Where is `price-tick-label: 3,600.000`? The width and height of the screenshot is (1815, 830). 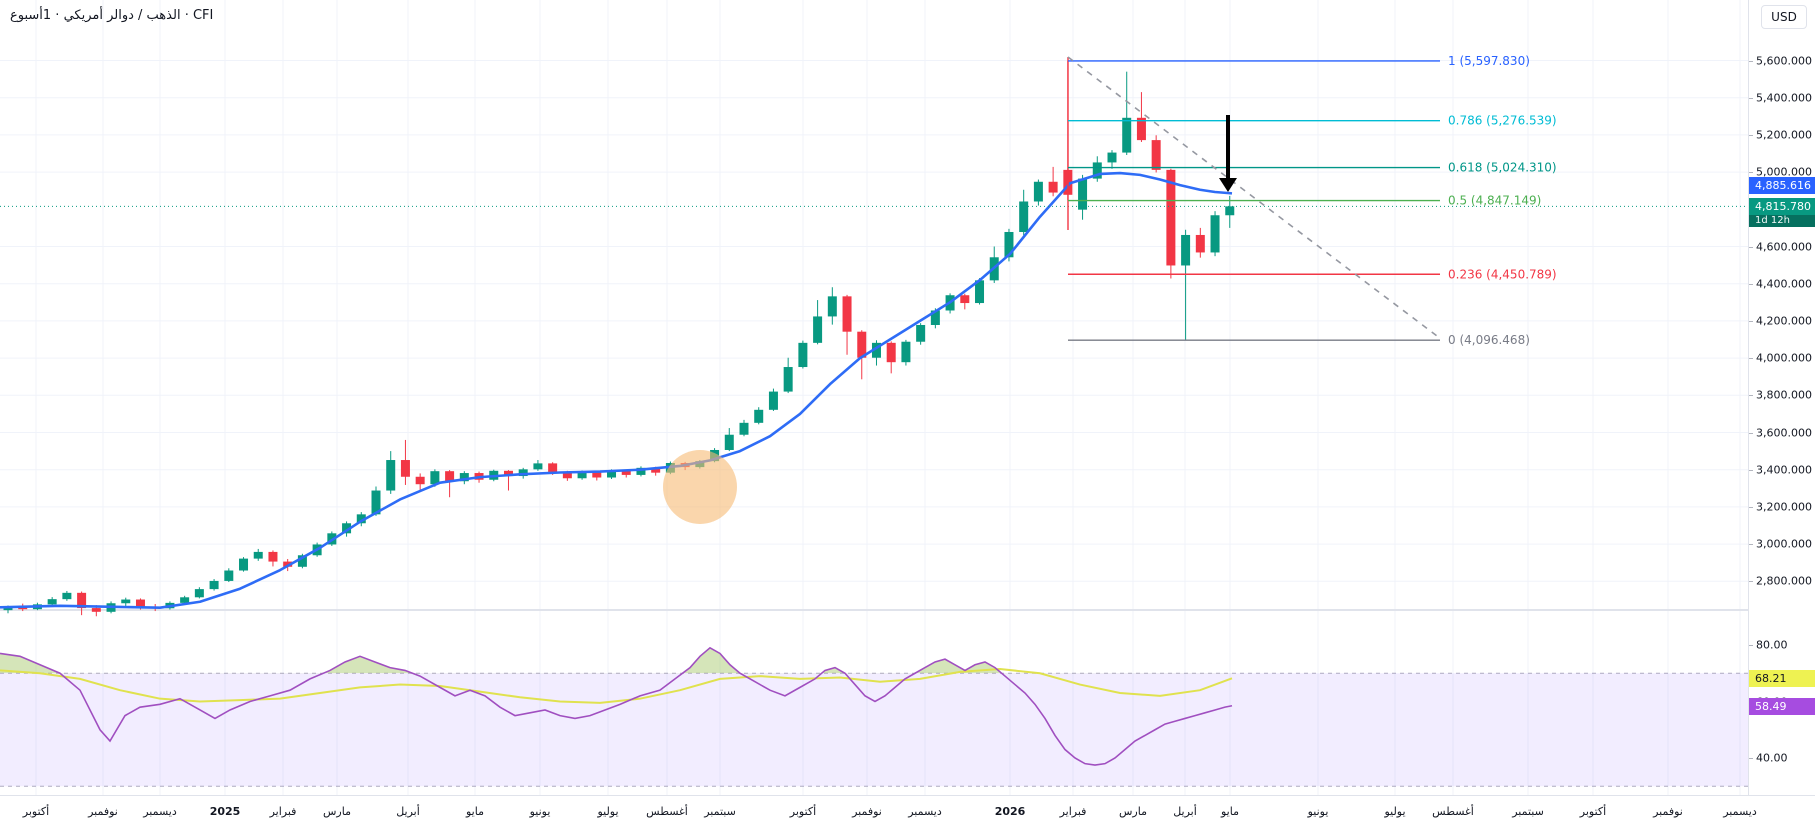
price-tick-label: 3,600.000 is located at coordinates (1784, 432).